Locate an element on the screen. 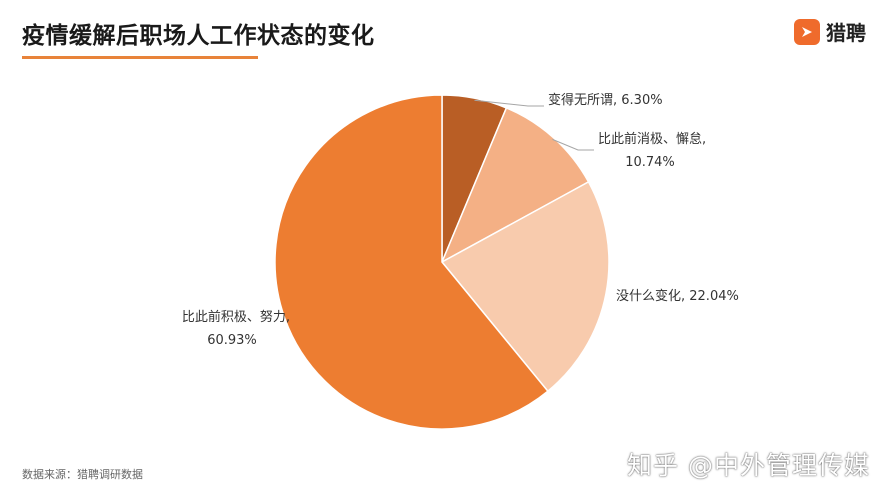 The width and height of the screenshot is (888, 500). data-label-indifferent: 变得无所谓, 6.30% is located at coordinates (605, 100).